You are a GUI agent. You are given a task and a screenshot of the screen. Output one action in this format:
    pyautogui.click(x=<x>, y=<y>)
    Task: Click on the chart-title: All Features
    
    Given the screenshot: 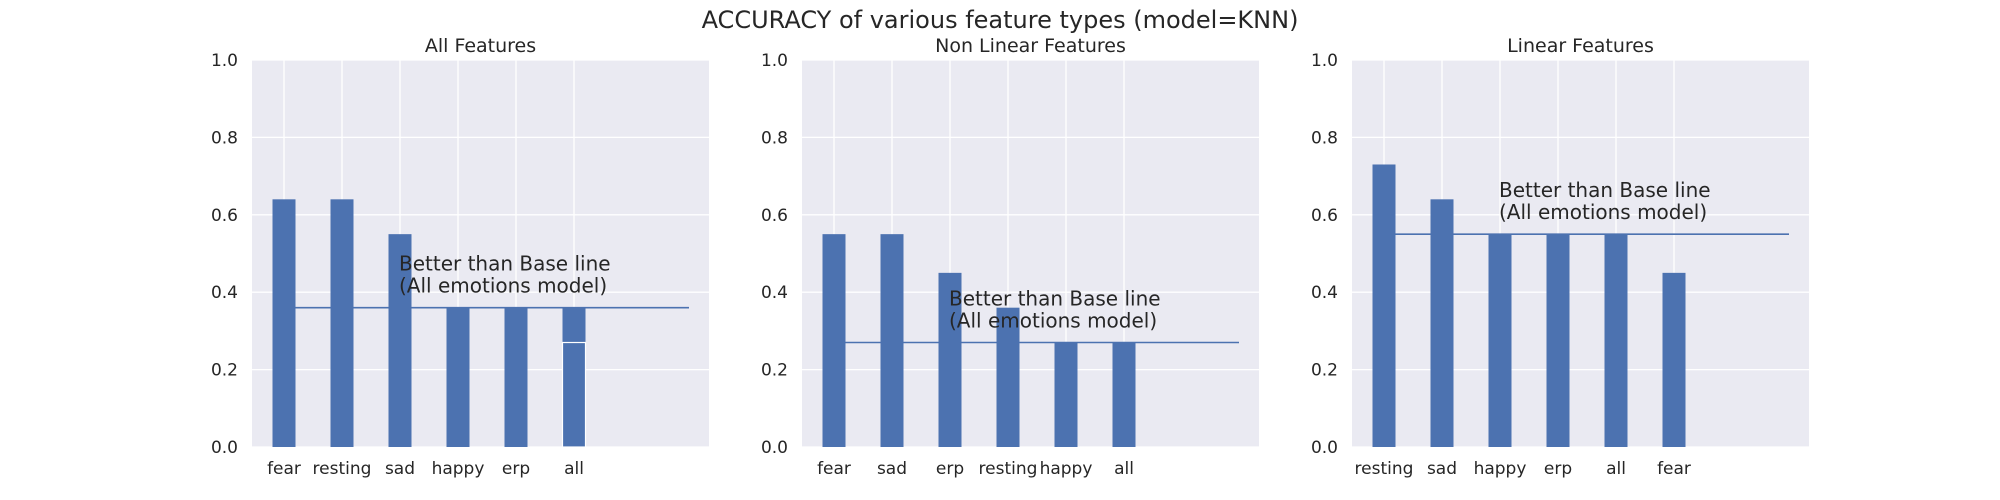 What is the action you would take?
    pyautogui.click(x=480, y=46)
    